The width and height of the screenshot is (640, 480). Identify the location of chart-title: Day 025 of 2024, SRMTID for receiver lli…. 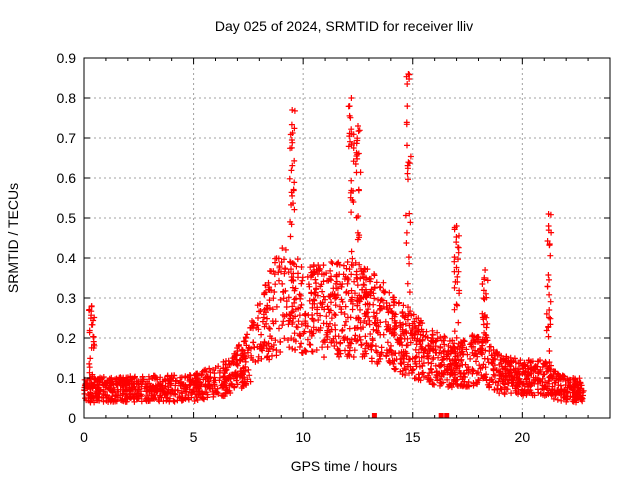
(344, 26).